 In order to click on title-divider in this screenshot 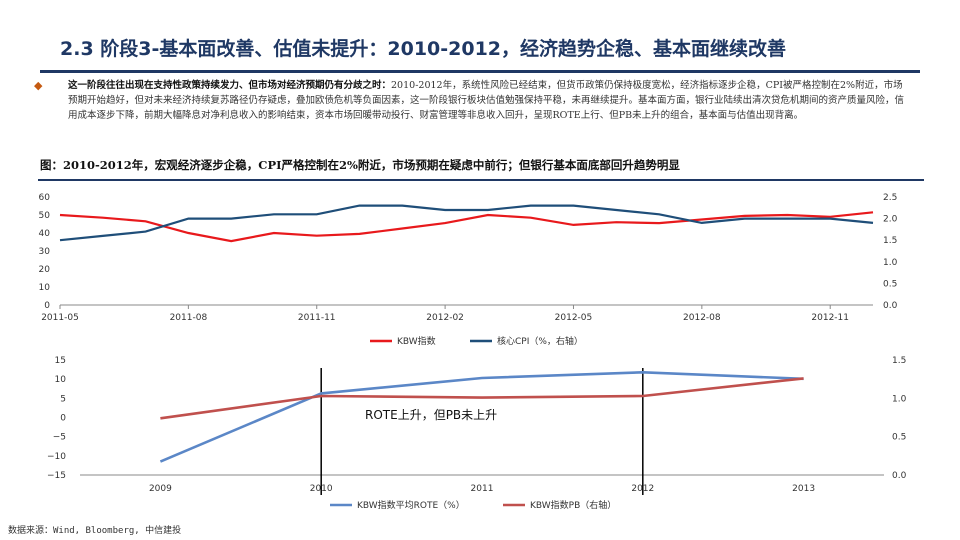, I will do `click(480, 71)`.